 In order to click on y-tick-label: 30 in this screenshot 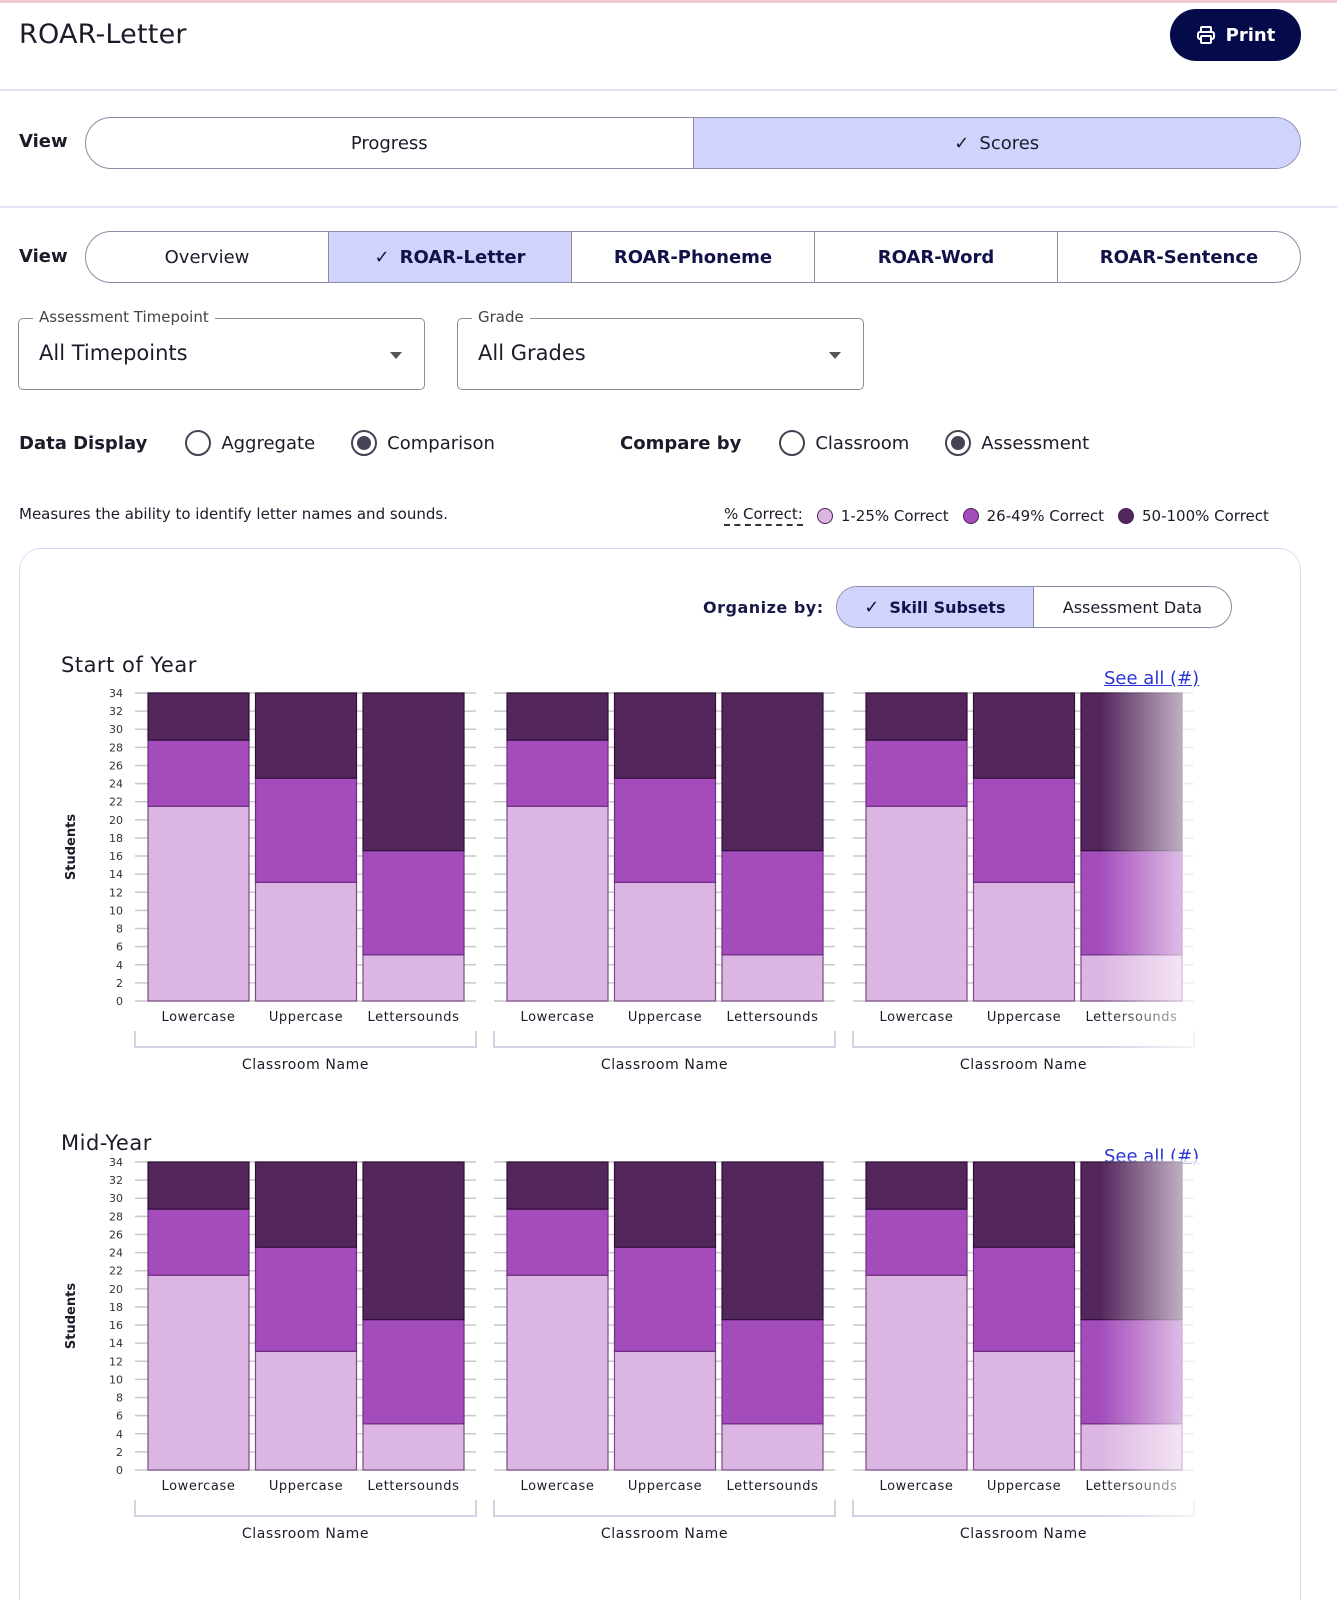, I will do `click(116, 1198)`.